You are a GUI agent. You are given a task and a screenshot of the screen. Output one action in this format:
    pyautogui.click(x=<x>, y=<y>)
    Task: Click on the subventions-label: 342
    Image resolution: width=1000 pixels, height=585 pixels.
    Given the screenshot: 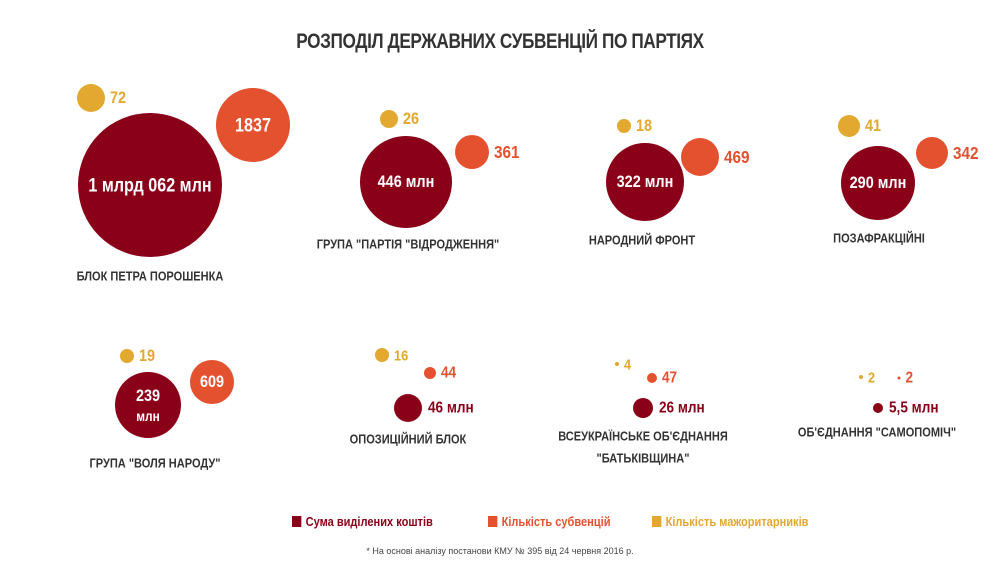 What is the action you would take?
    pyautogui.click(x=966, y=153)
    